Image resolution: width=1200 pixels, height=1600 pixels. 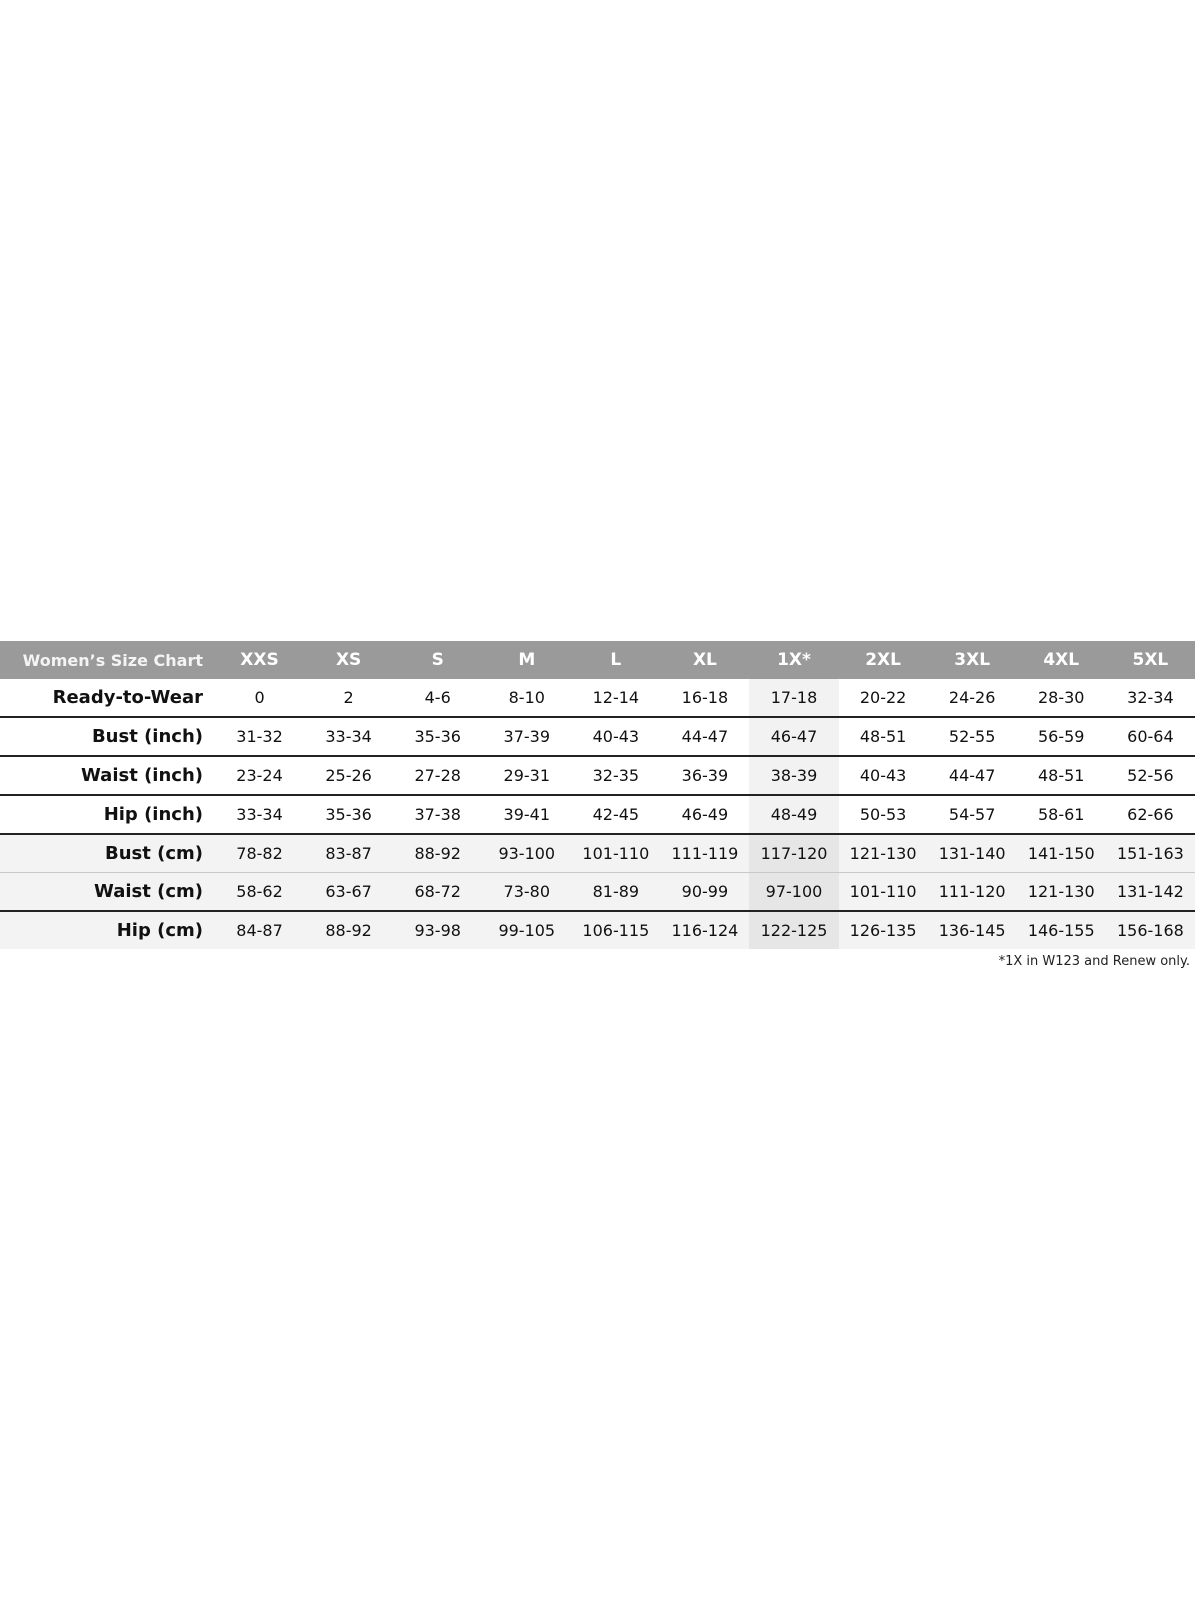 I want to click on table-cell: 0, so click(x=260, y=698).